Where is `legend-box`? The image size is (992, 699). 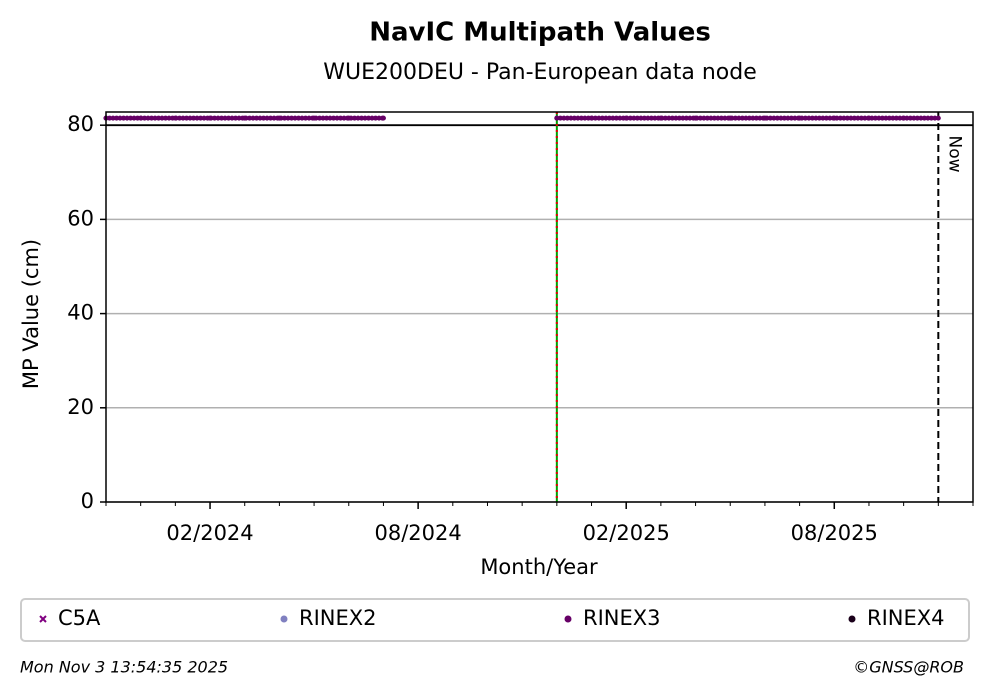 legend-box is located at coordinates (495, 620).